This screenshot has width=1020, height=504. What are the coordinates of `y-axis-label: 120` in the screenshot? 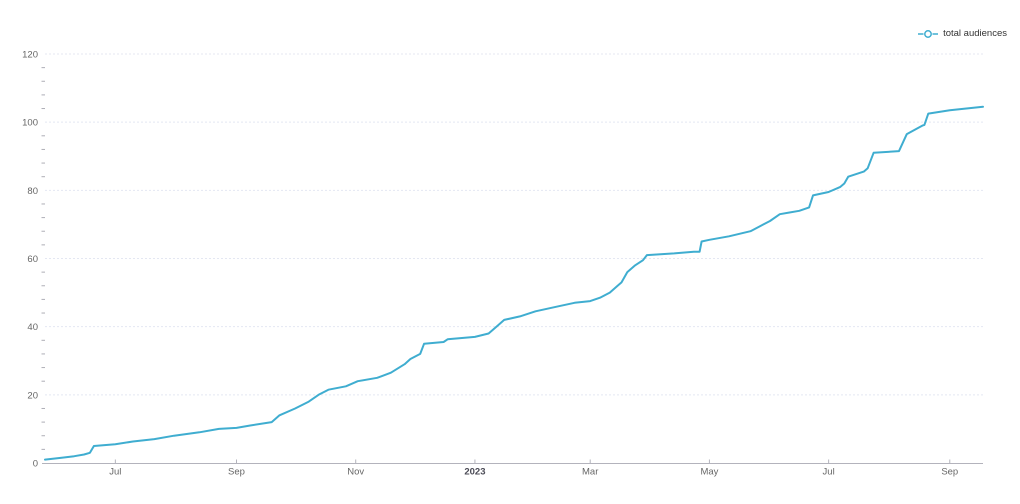 It's located at (30, 55).